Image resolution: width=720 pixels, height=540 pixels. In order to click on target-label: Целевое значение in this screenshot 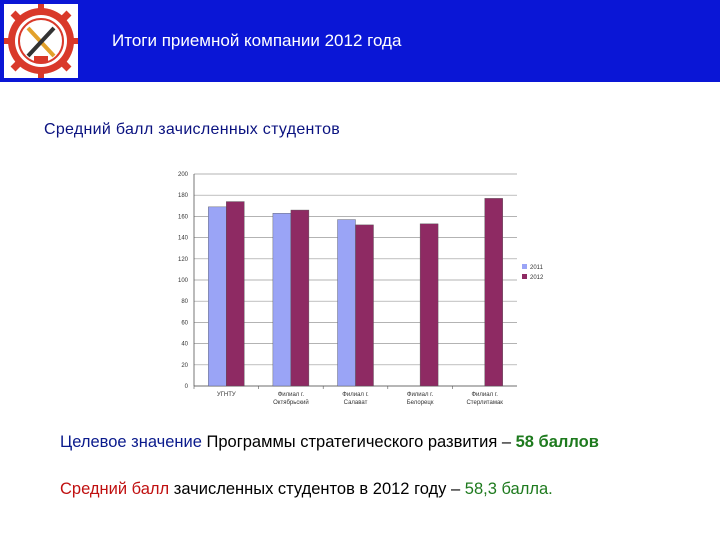, I will do `click(131, 442)`.